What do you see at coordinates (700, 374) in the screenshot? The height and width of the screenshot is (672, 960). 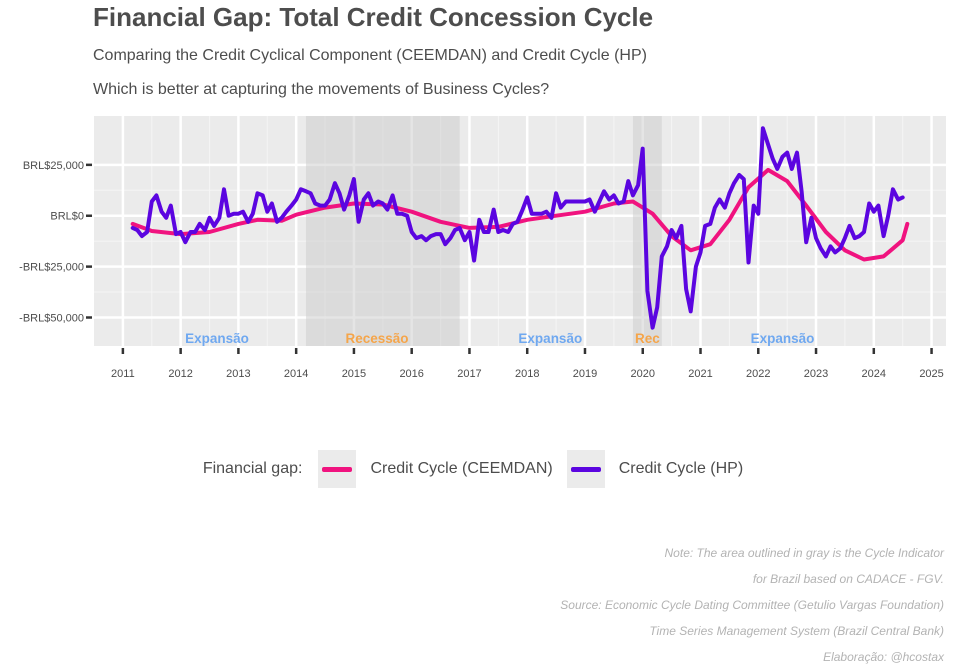 I see `x-tick-label: 2021` at bounding box center [700, 374].